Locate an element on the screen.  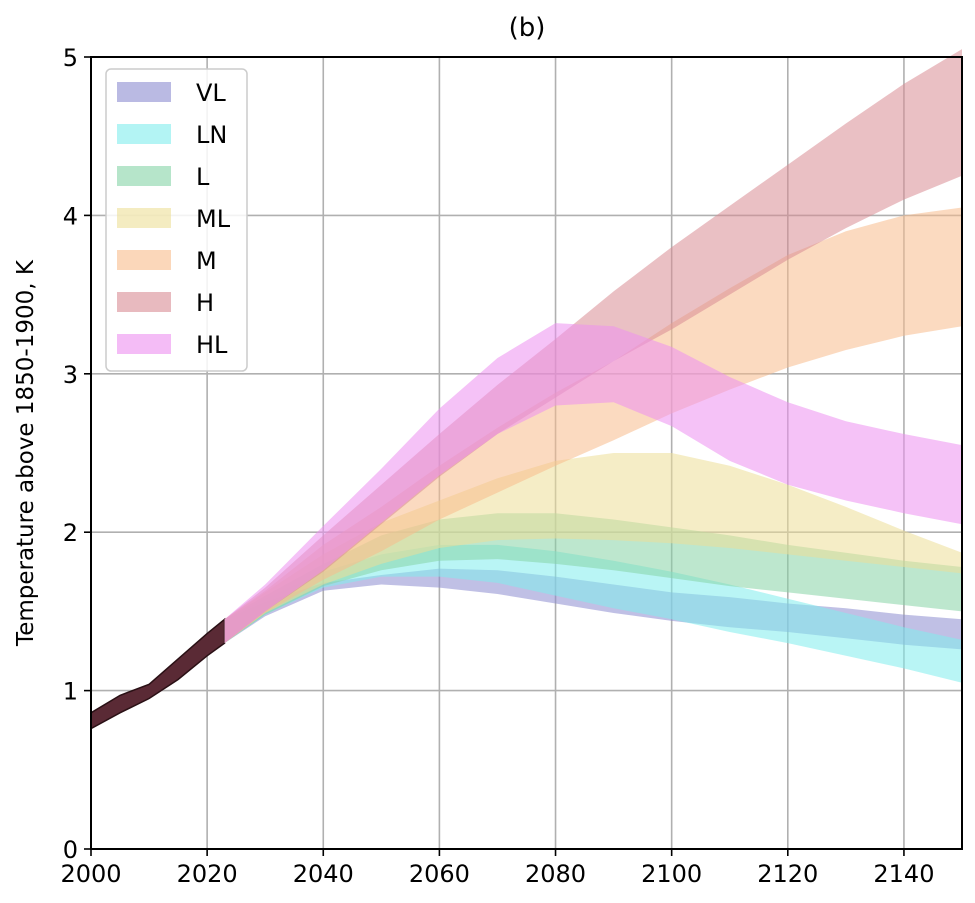
y-tick-label: 4 is located at coordinates (70, 216).